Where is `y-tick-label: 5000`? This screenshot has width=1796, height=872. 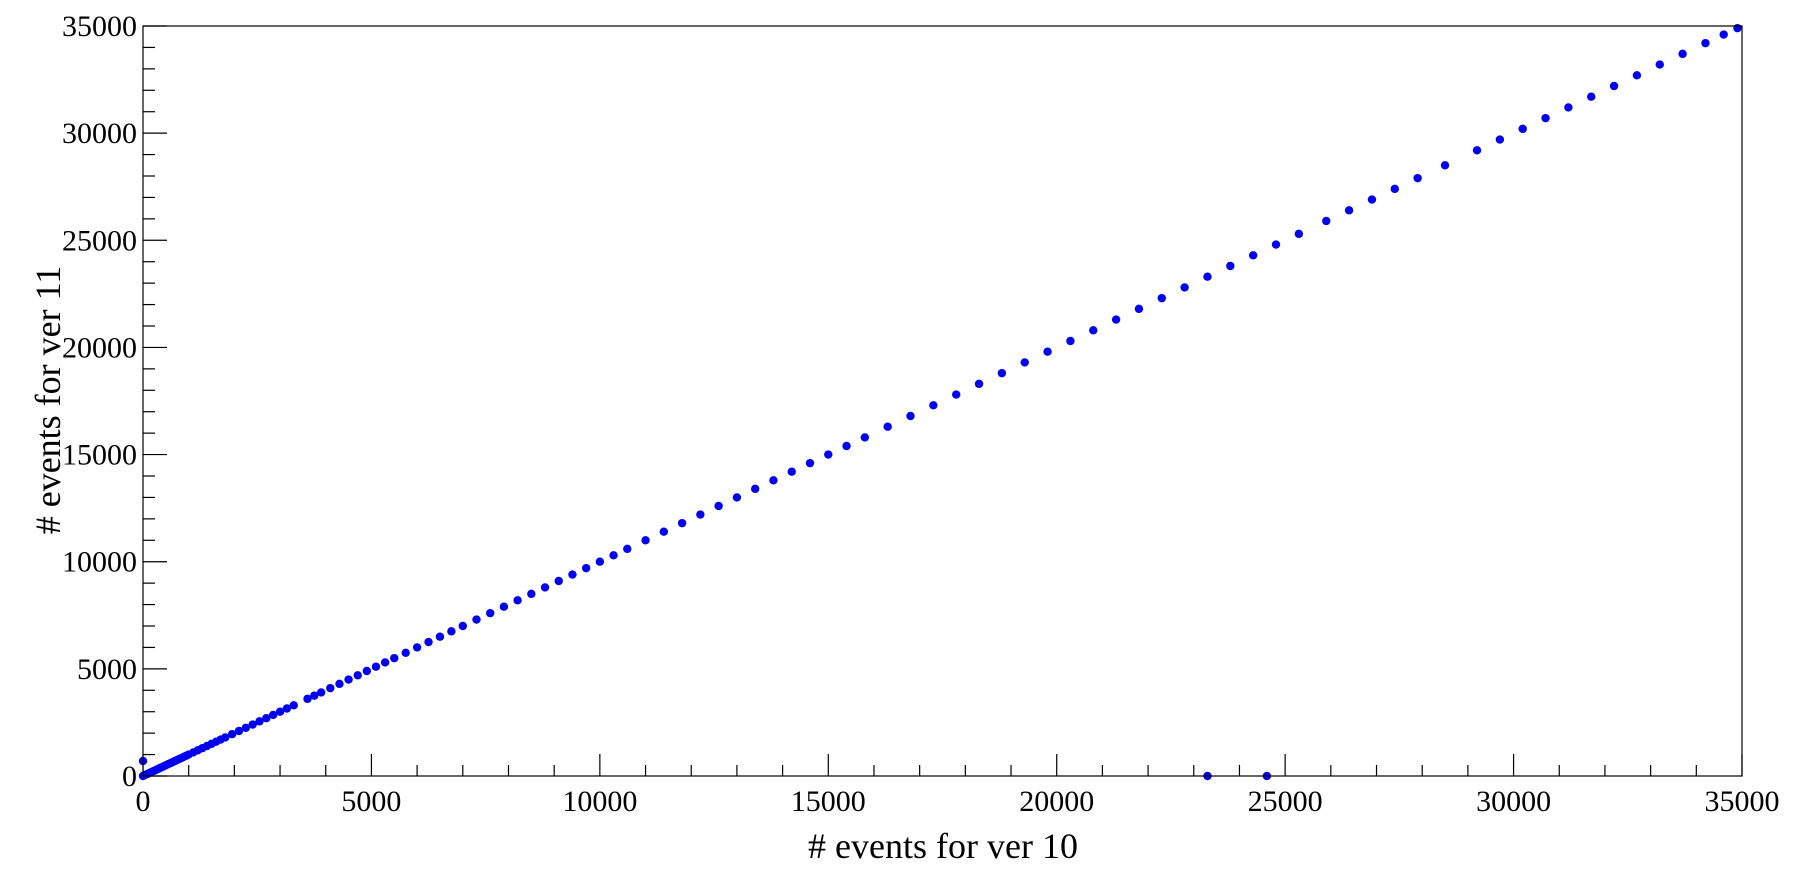 y-tick-label: 5000 is located at coordinates (107, 669).